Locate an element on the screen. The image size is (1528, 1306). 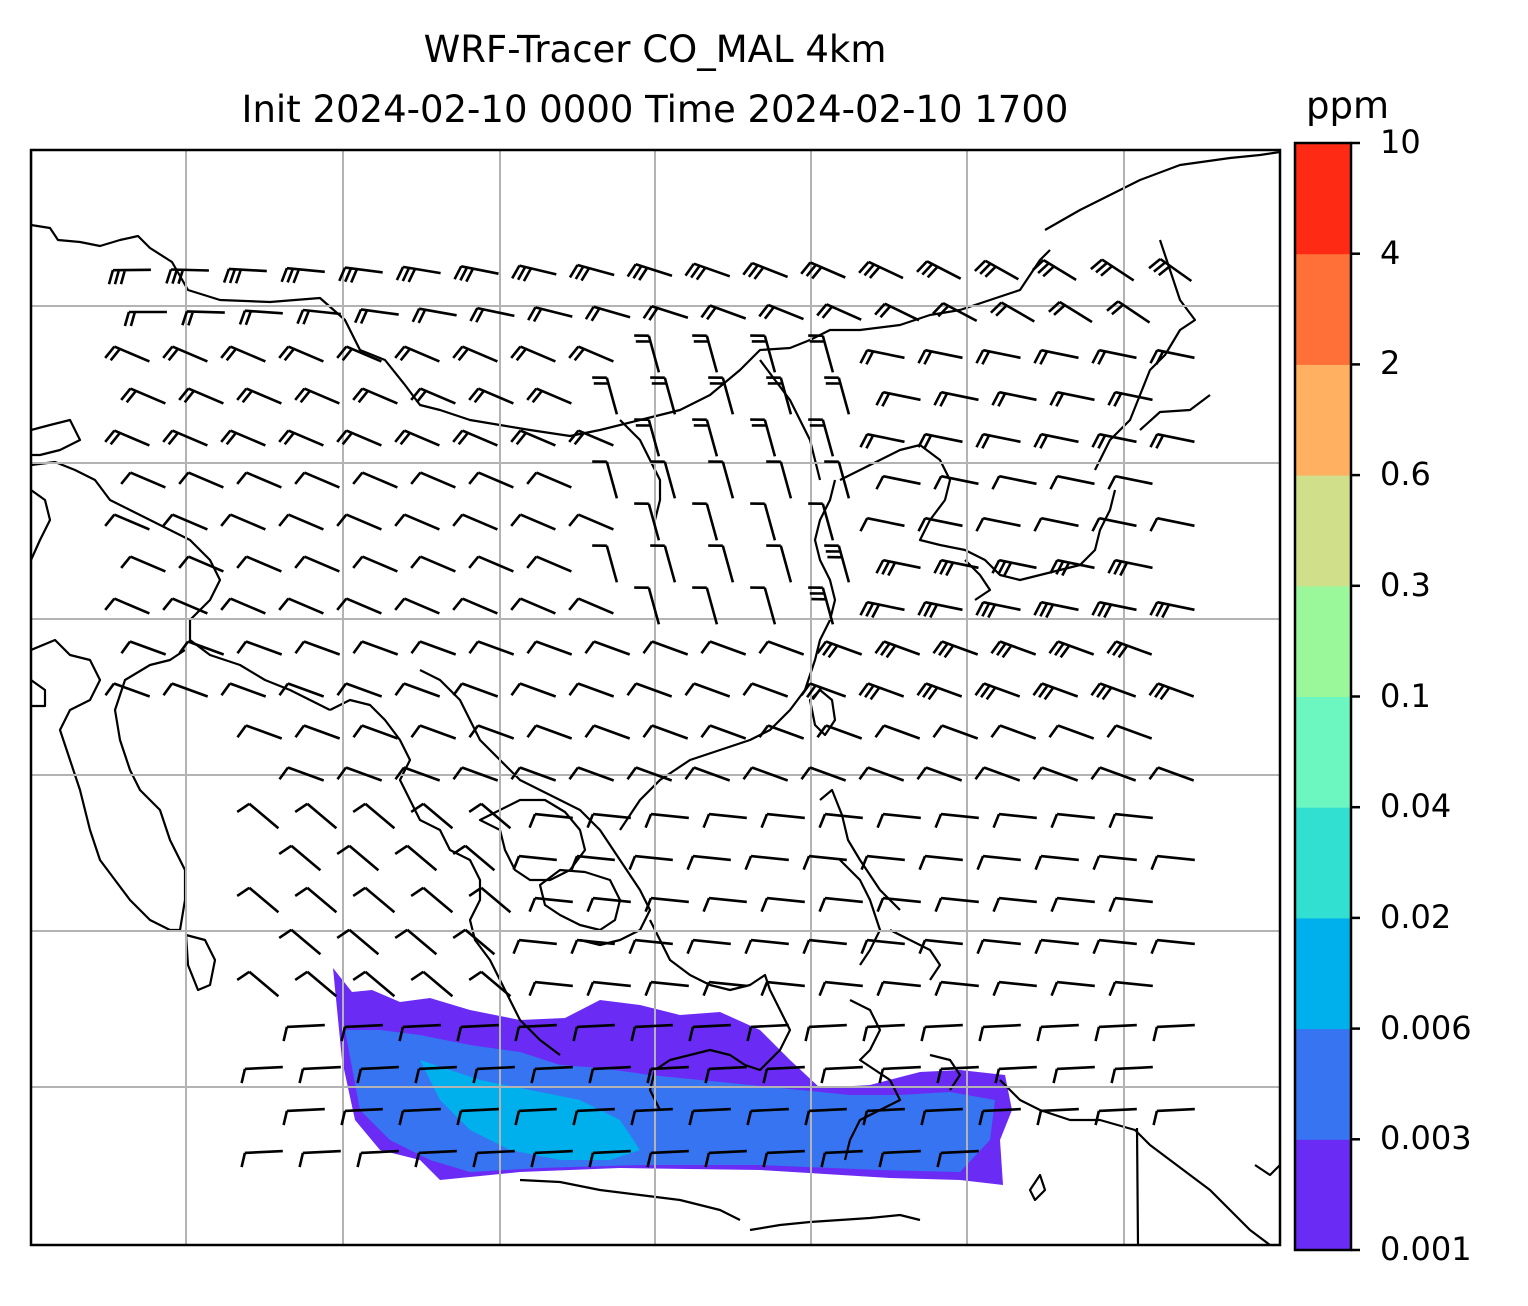
colorbar-ticks is located at coordinates (1355, 696).